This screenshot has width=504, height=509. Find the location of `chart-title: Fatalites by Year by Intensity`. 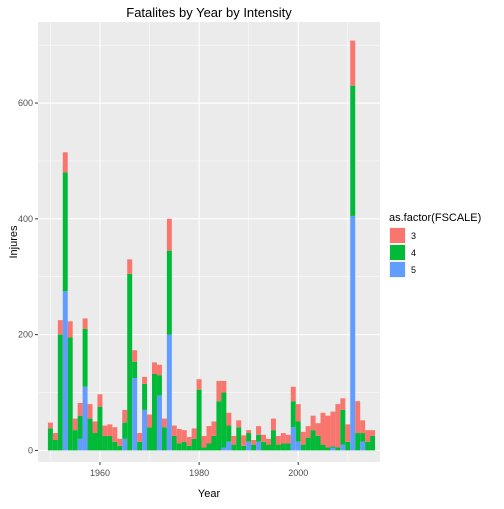

chart-title: Fatalites by Year by Intensity is located at coordinates (209, 12).